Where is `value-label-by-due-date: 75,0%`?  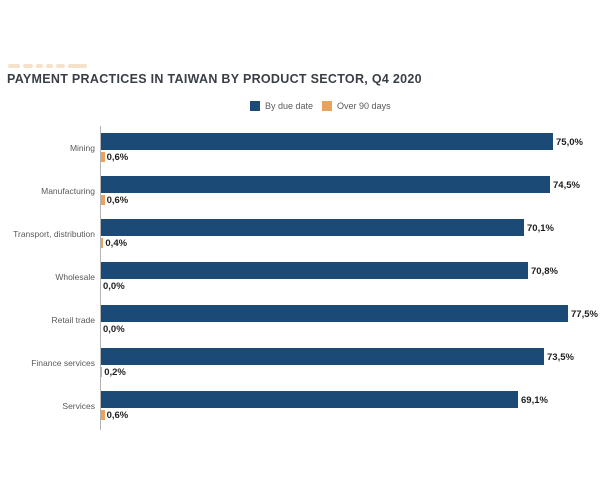 value-label-by-due-date: 75,0% is located at coordinates (569, 142).